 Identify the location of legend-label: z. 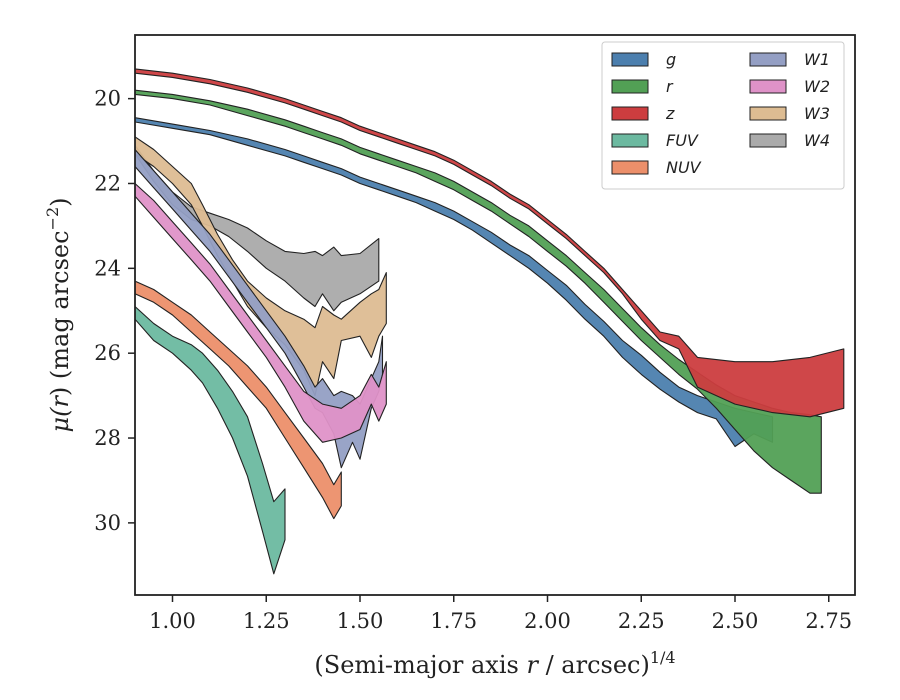
(670, 113).